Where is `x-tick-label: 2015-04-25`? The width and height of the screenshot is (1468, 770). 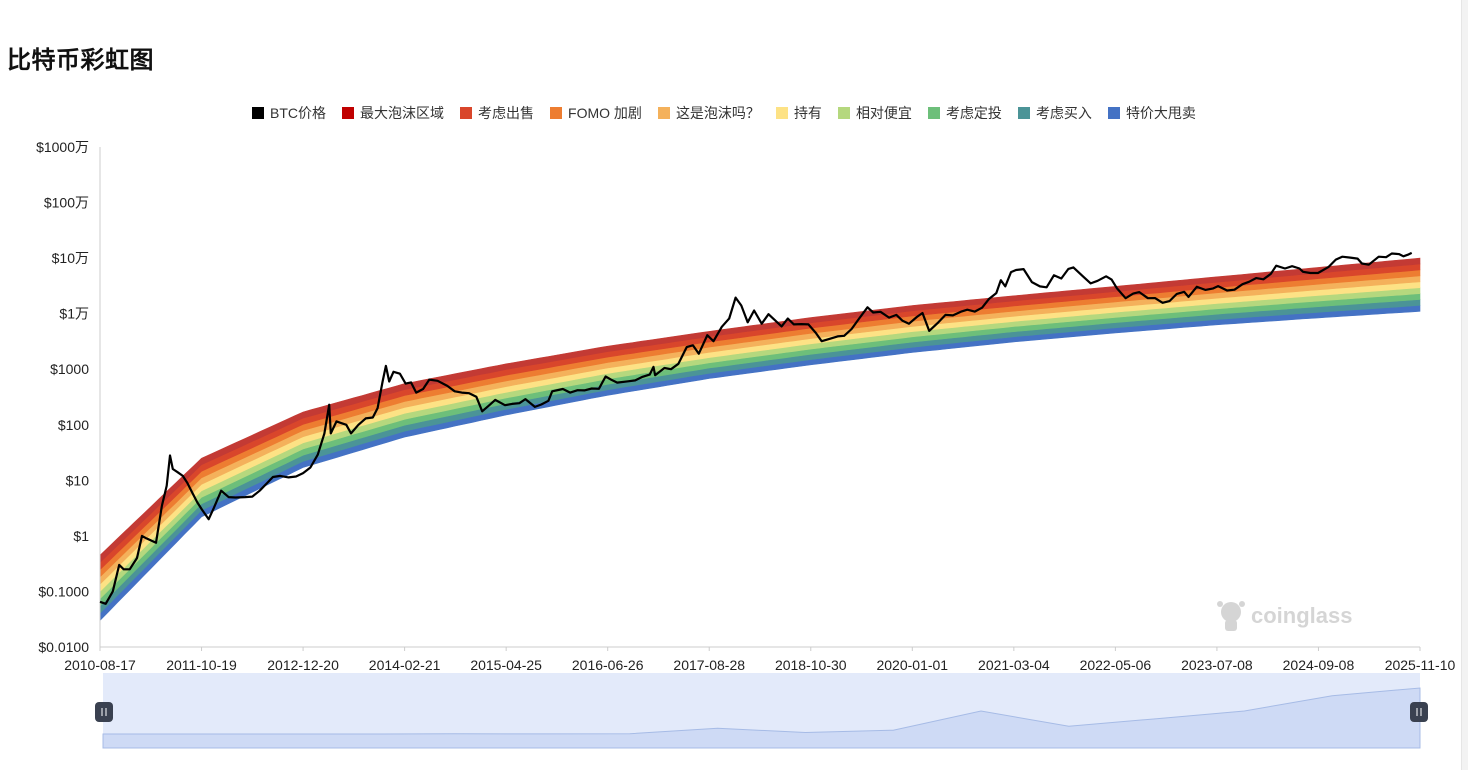
x-tick-label: 2015-04-25 is located at coordinates (506, 665).